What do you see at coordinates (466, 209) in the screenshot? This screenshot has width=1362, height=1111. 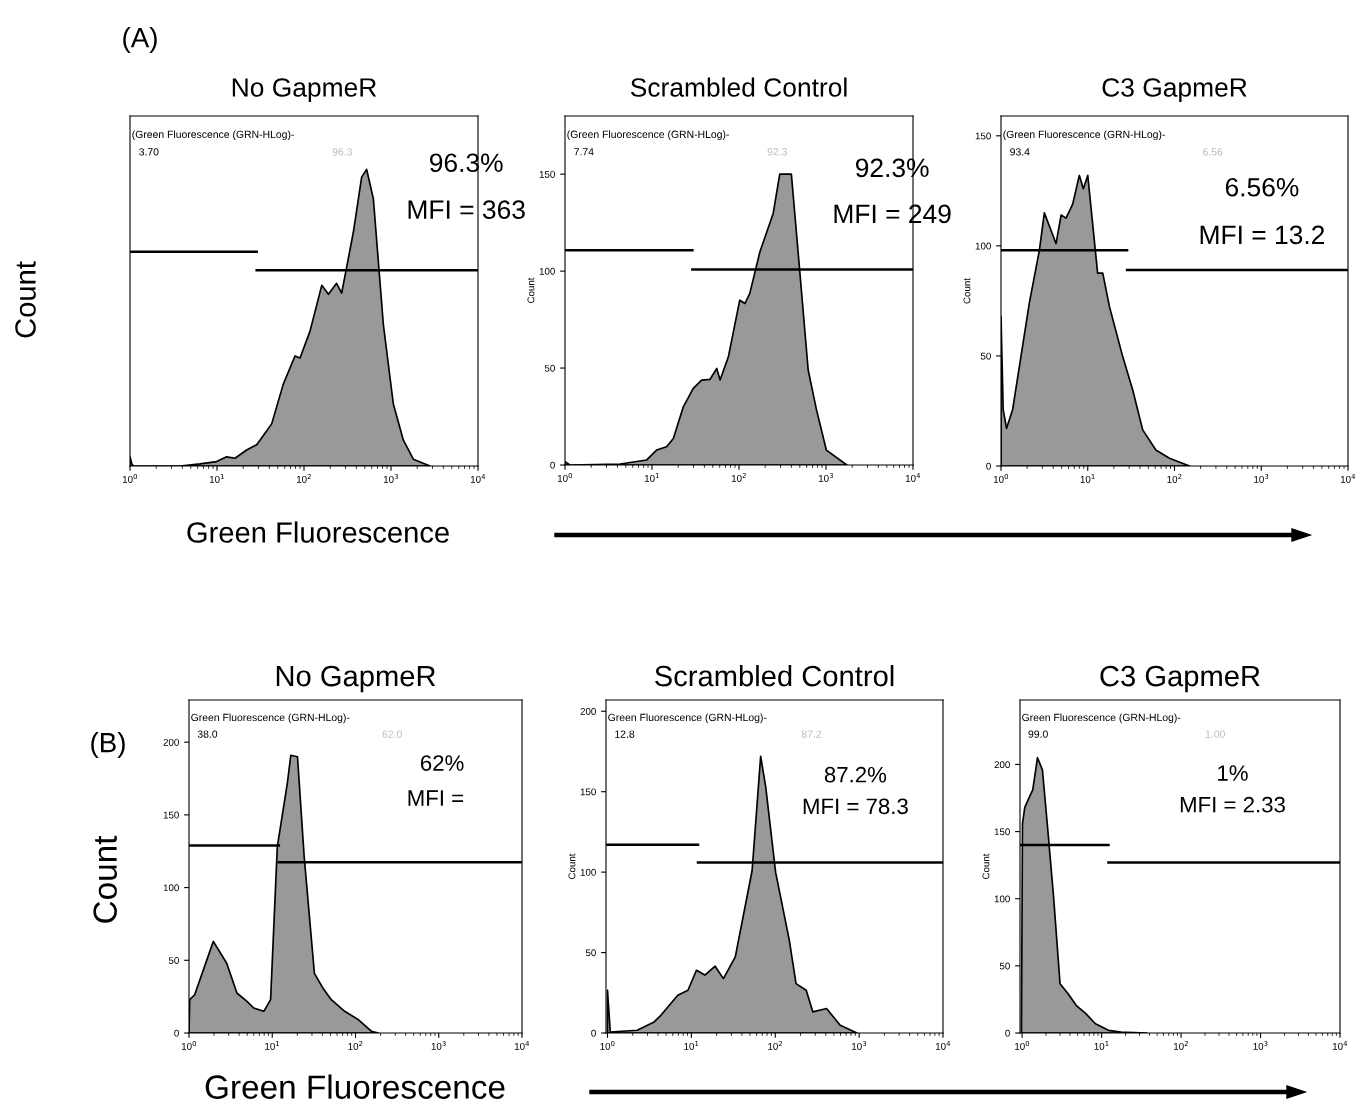 I see `annotation: MFI = 363` at bounding box center [466, 209].